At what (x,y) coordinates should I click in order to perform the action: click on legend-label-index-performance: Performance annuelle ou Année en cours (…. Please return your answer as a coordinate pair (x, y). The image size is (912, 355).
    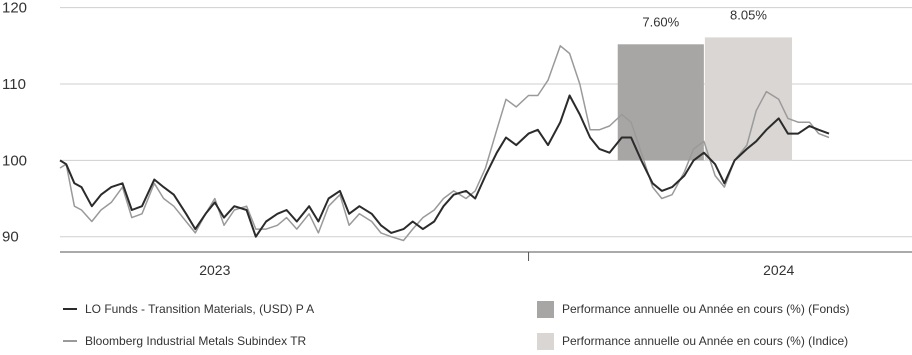
    Looking at the image, I should click on (705, 341).